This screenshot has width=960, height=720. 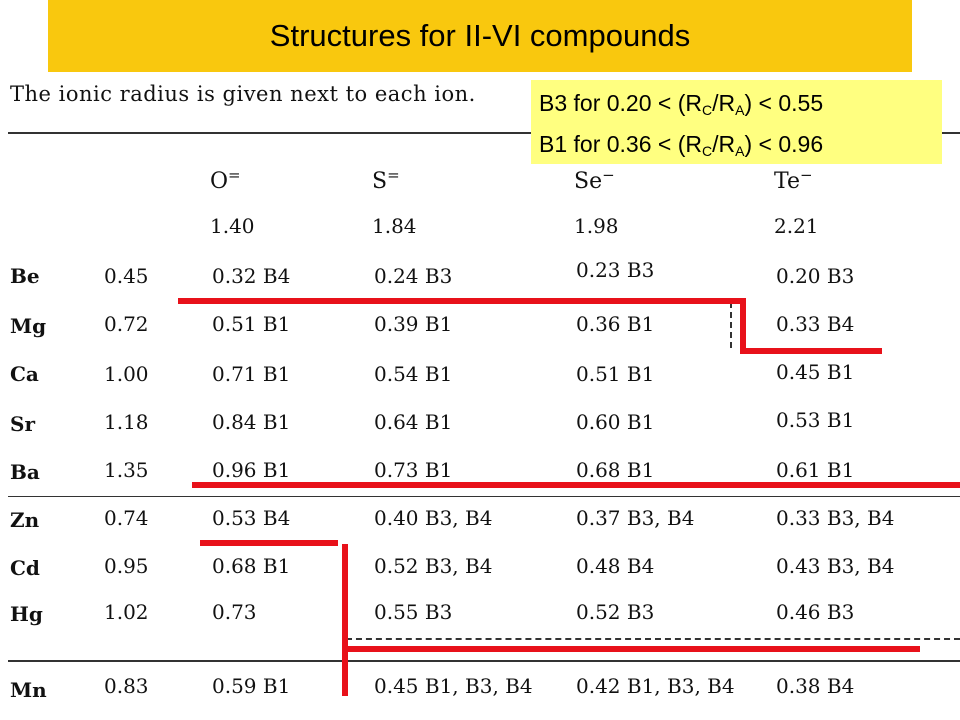 I want to click on cation-radius: 1.35, so click(x=126, y=470).